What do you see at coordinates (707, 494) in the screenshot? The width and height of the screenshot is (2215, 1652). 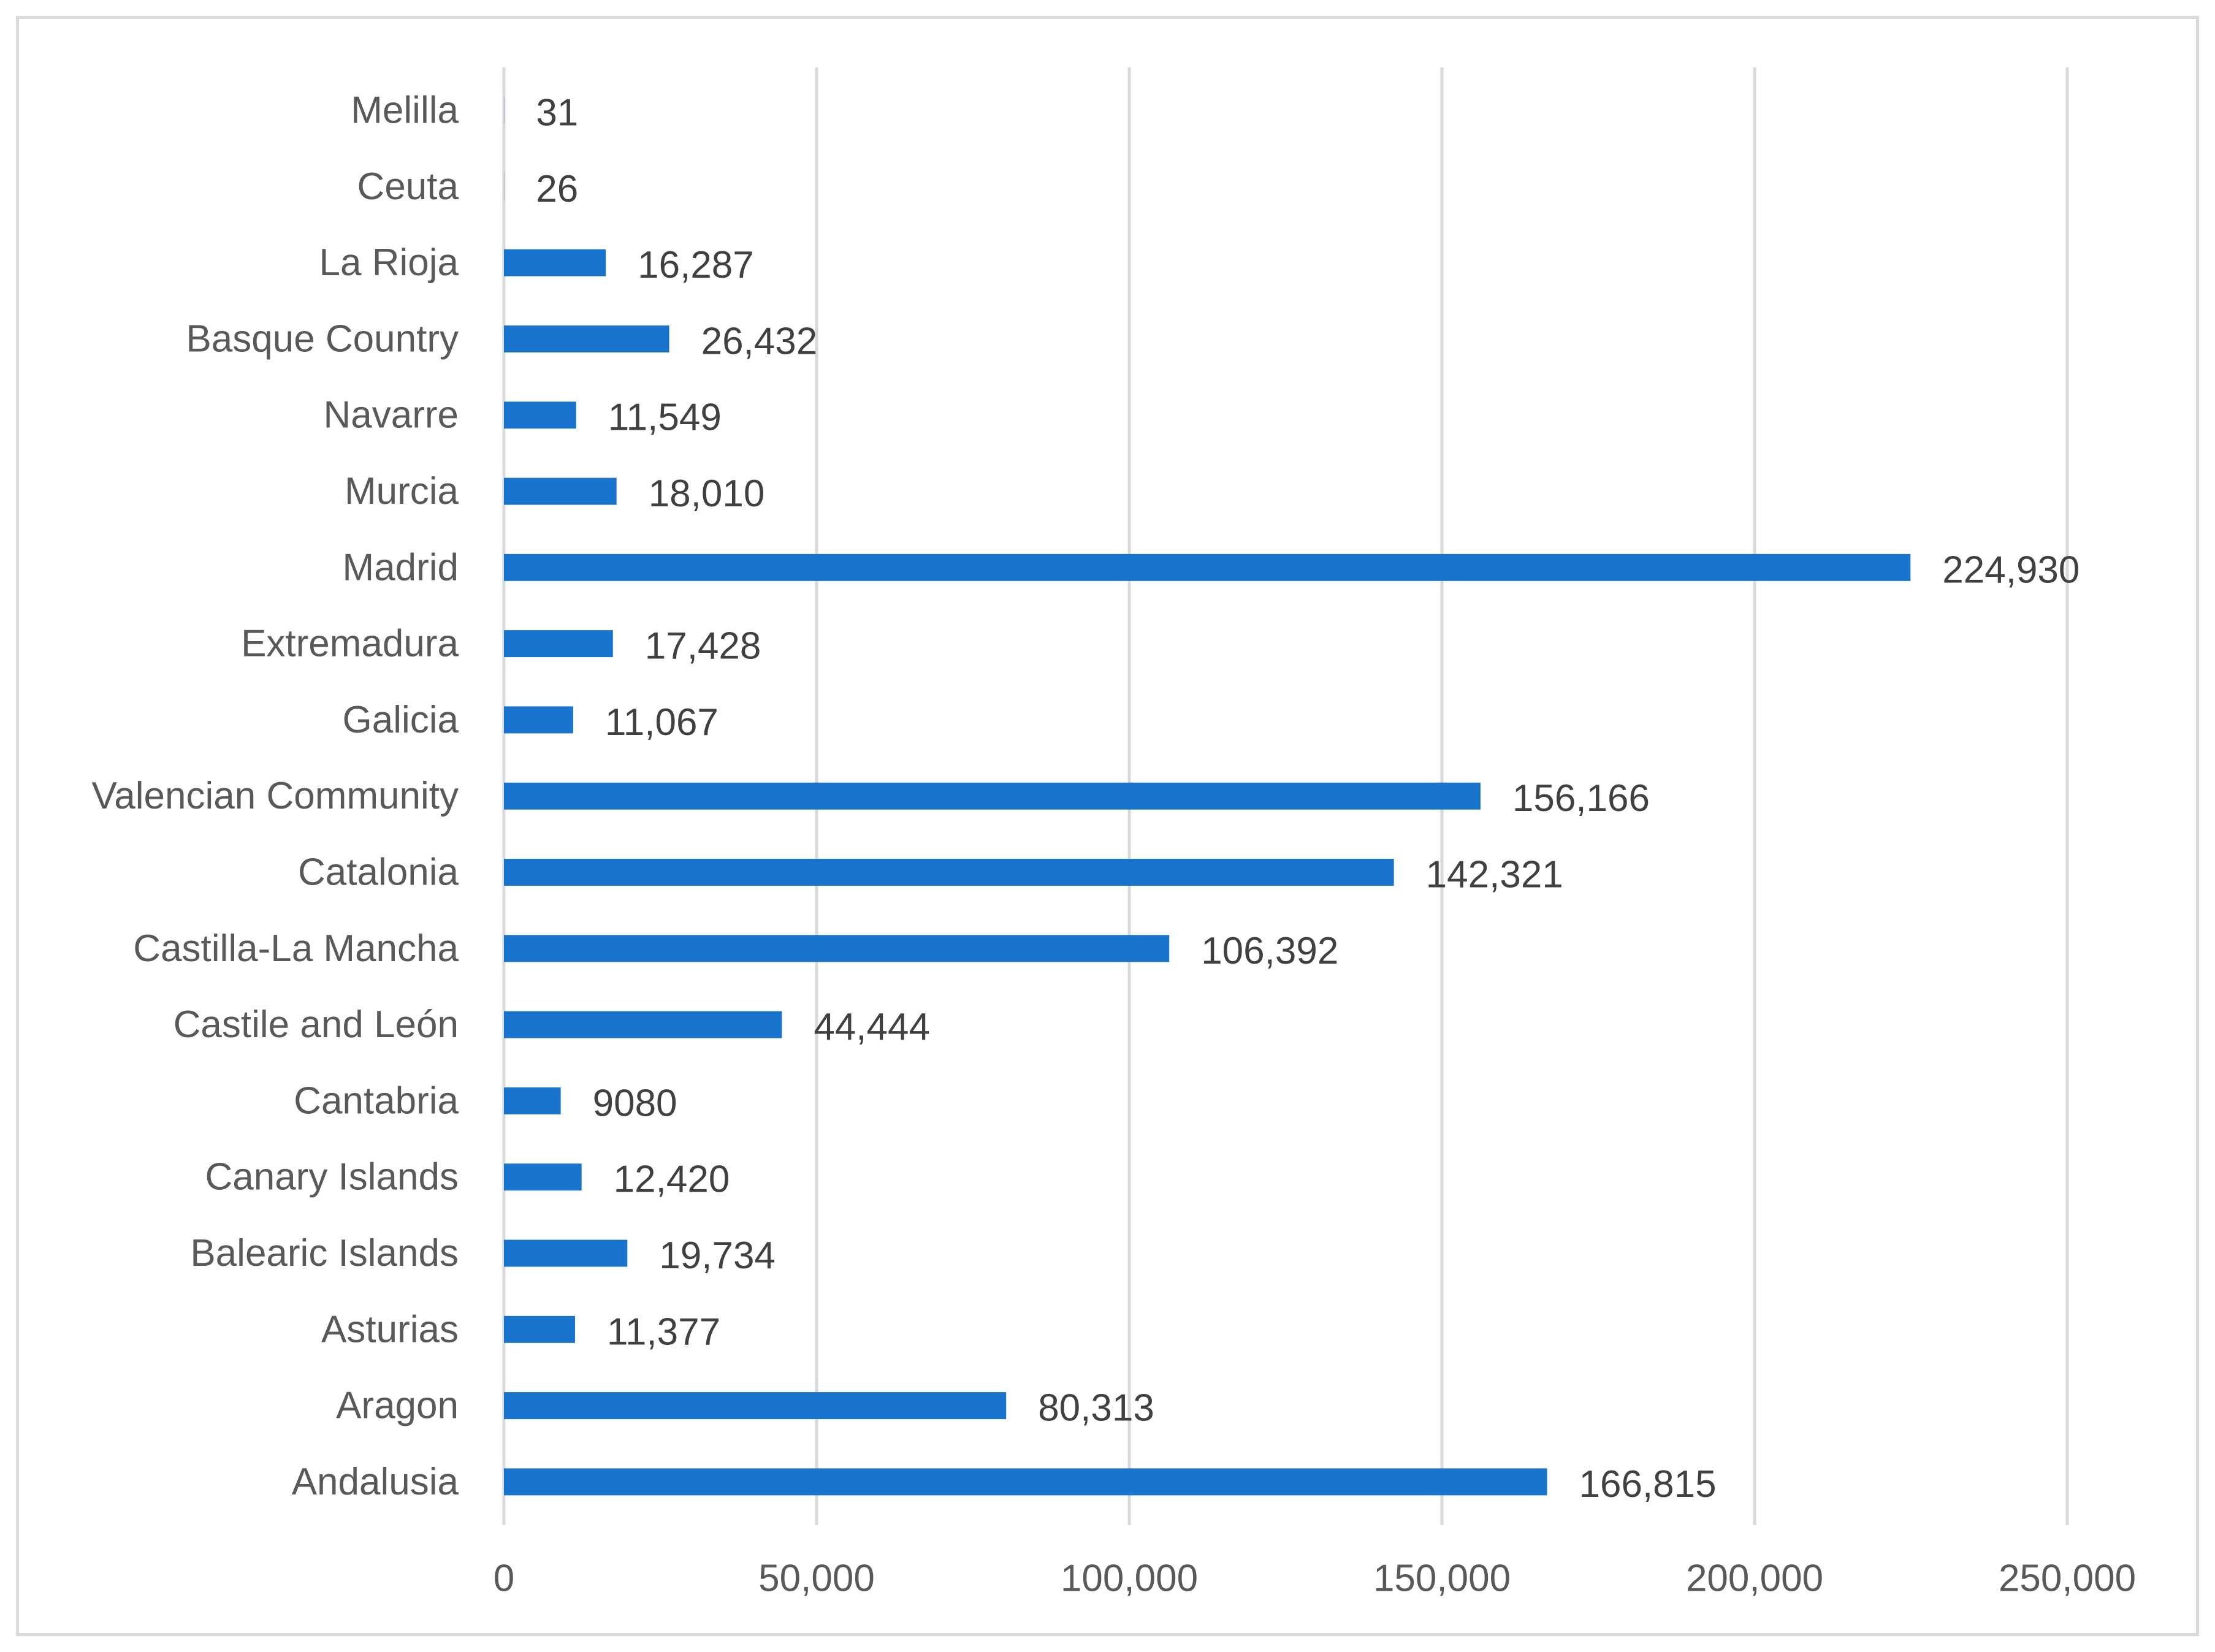 I see `value-label-murcia: 18,010` at bounding box center [707, 494].